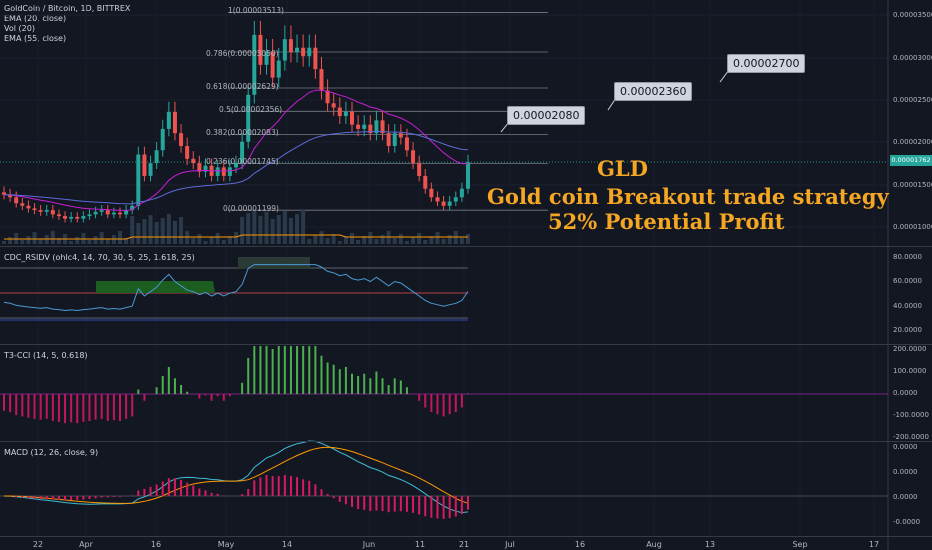  Describe the element at coordinates (510, 544) in the screenshot. I see `time-axis-label: Jul` at that location.